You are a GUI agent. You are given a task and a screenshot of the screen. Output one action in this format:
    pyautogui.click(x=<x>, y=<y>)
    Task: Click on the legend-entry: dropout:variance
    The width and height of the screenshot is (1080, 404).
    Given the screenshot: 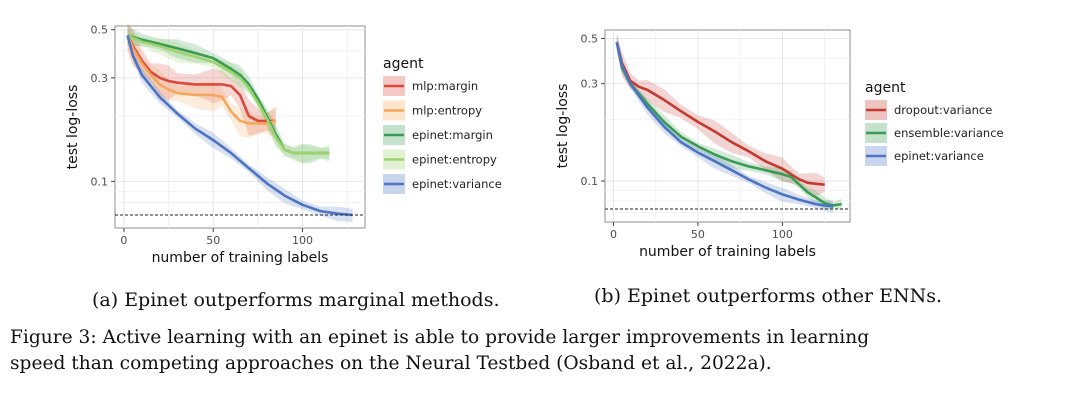 What is the action you would take?
    pyautogui.click(x=943, y=110)
    